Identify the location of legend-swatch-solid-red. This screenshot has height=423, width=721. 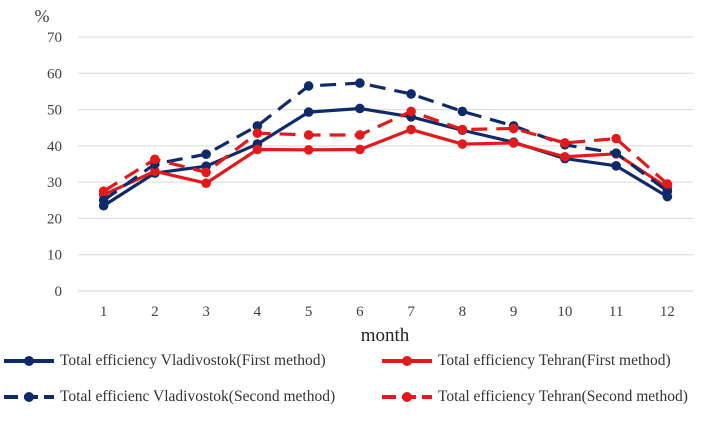
(407, 361).